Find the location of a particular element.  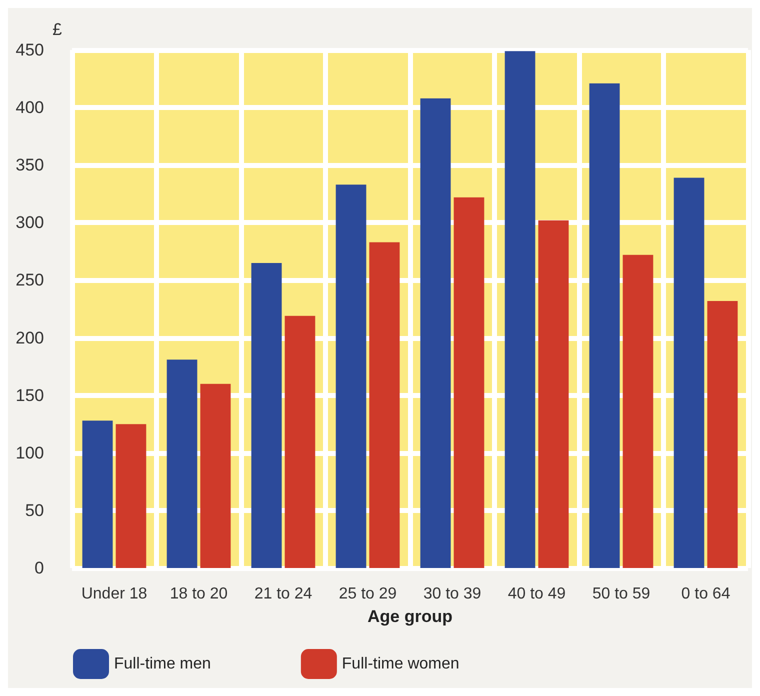

y-tick-label: 0 is located at coordinates (39, 568).